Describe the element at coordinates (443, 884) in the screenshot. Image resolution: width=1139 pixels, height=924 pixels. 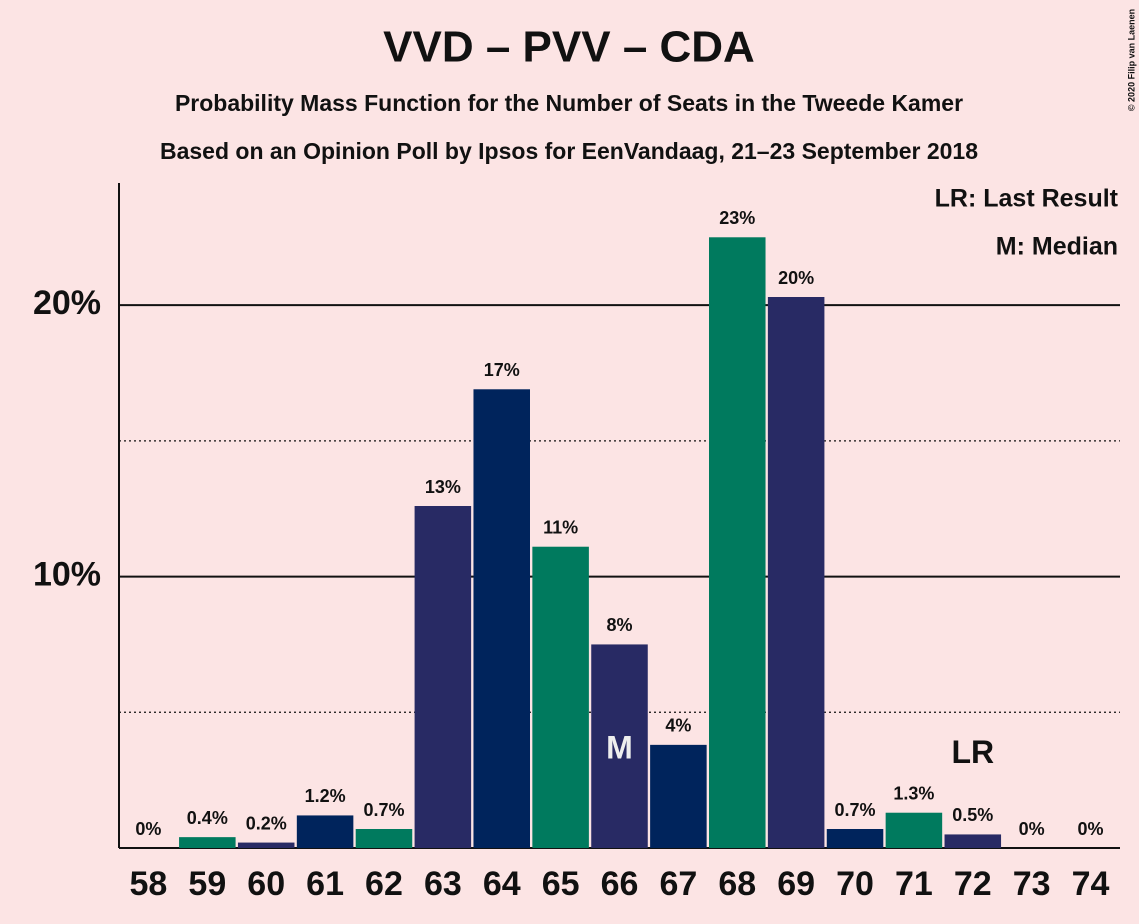
I see `x-tick-label: 63` at that location.